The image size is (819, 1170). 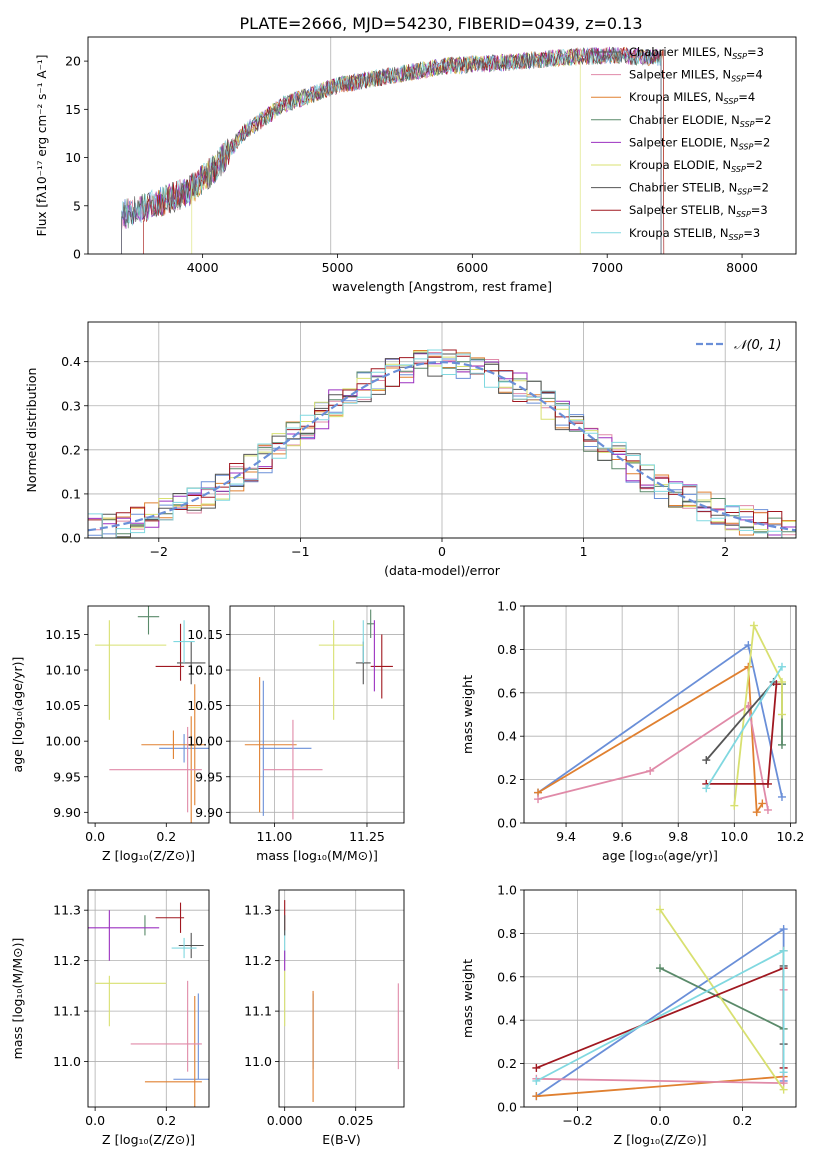 I want to click on y-tick-label: 15, so click(x=73, y=109).